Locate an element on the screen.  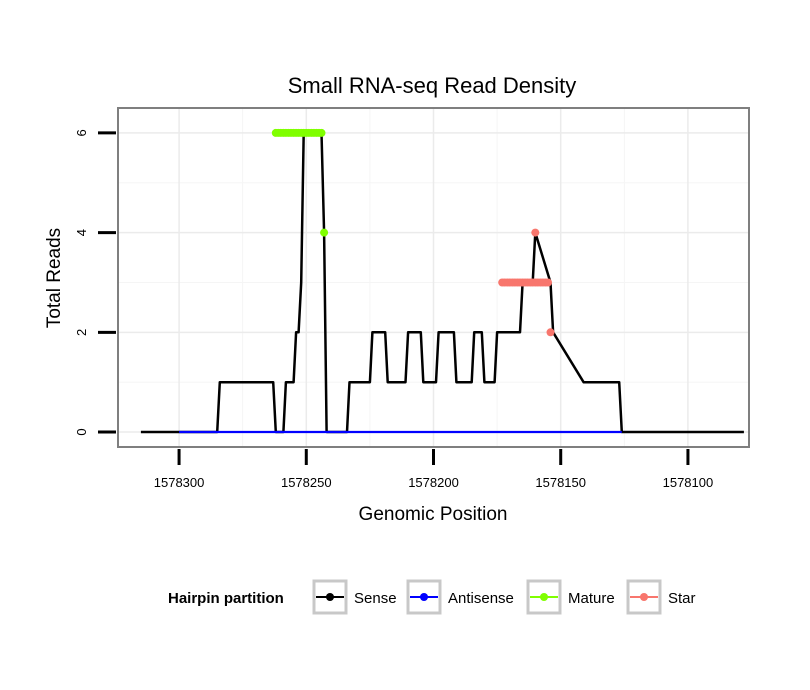
legend-key-sense is located at coordinates (330, 597).